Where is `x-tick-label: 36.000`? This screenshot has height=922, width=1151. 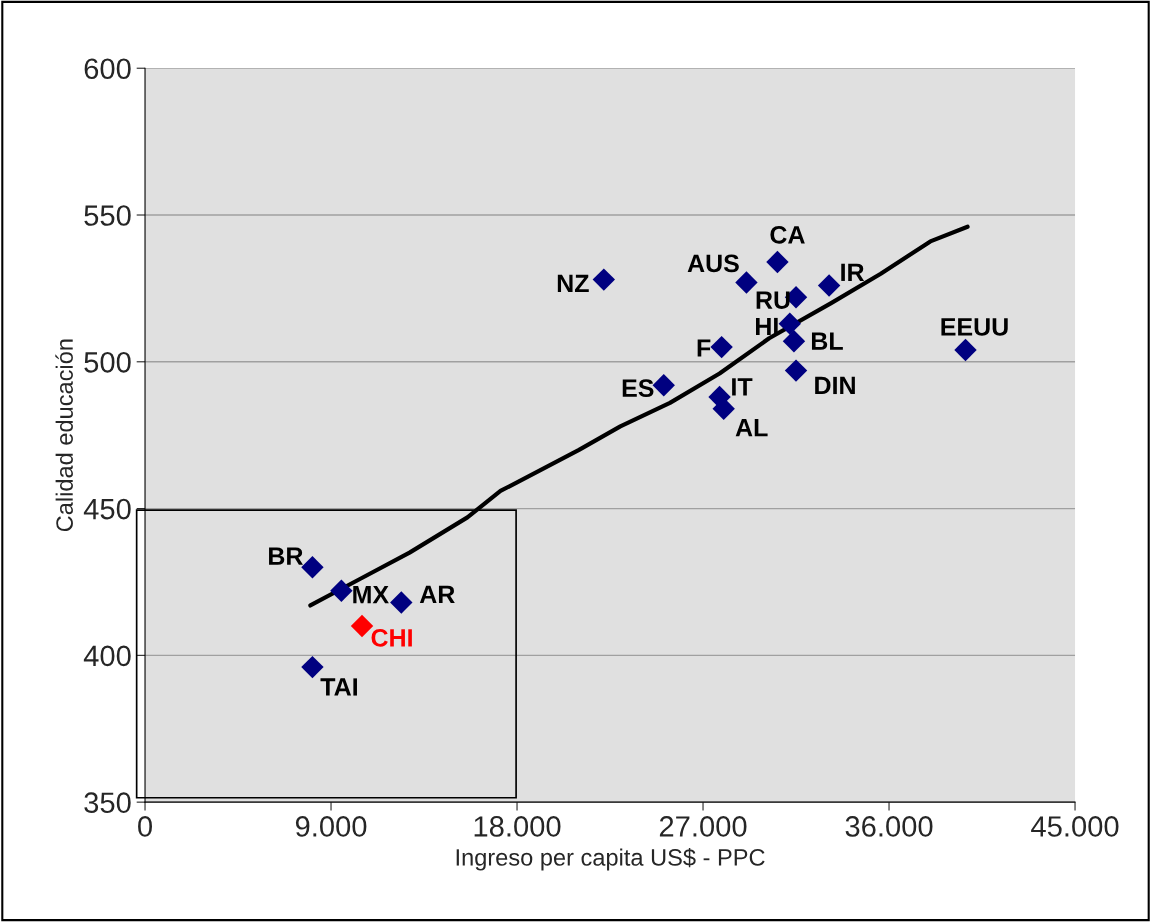 x-tick-label: 36.000 is located at coordinates (889, 826).